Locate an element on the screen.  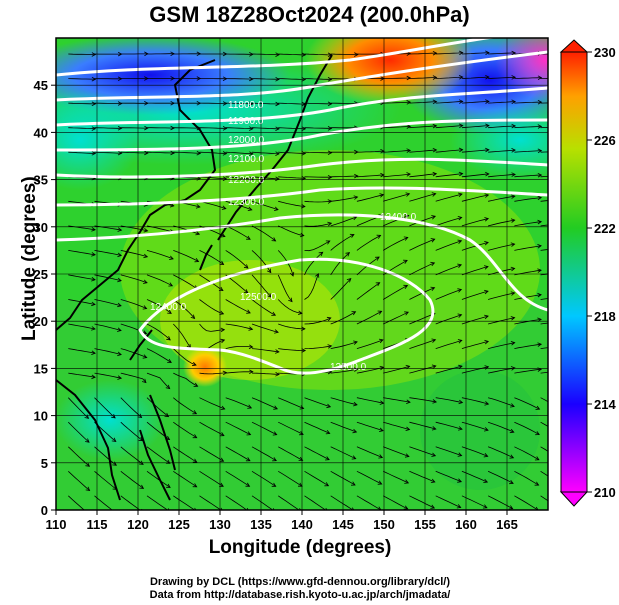
y-tick-label: 35 is located at coordinates (41, 180).